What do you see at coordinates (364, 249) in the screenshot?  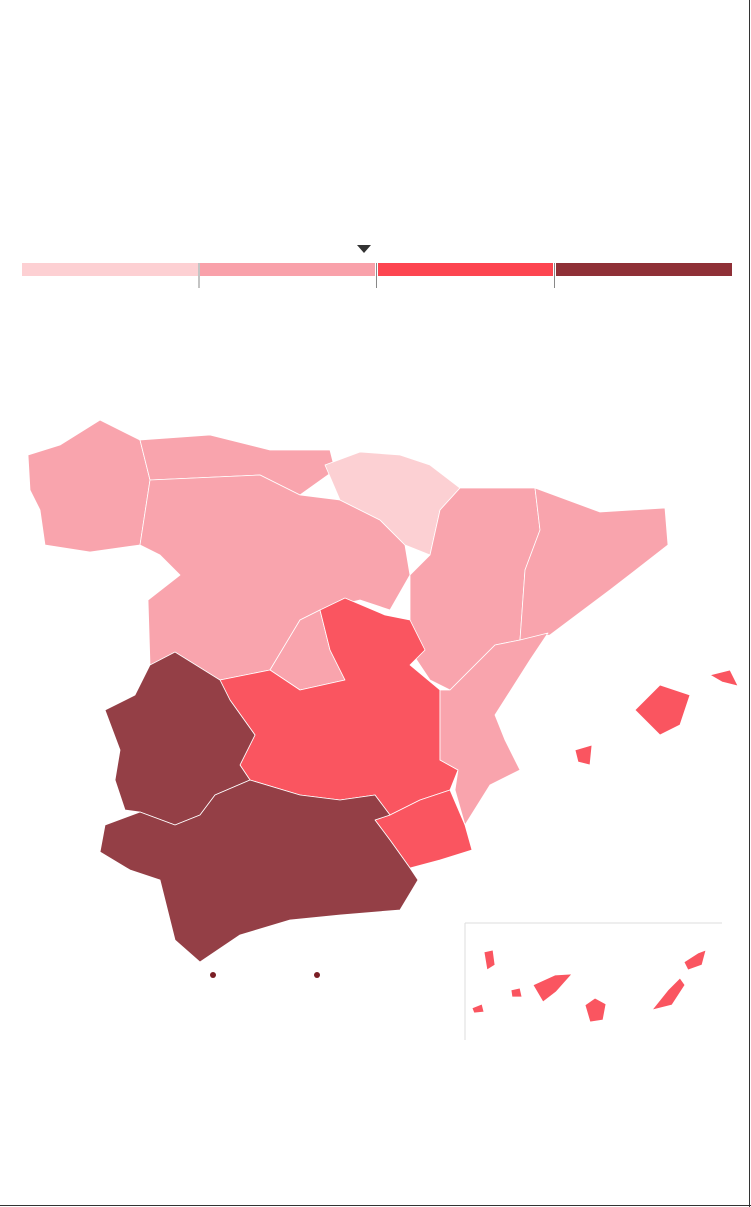 I see `scale-pointer` at bounding box center [364, 249].